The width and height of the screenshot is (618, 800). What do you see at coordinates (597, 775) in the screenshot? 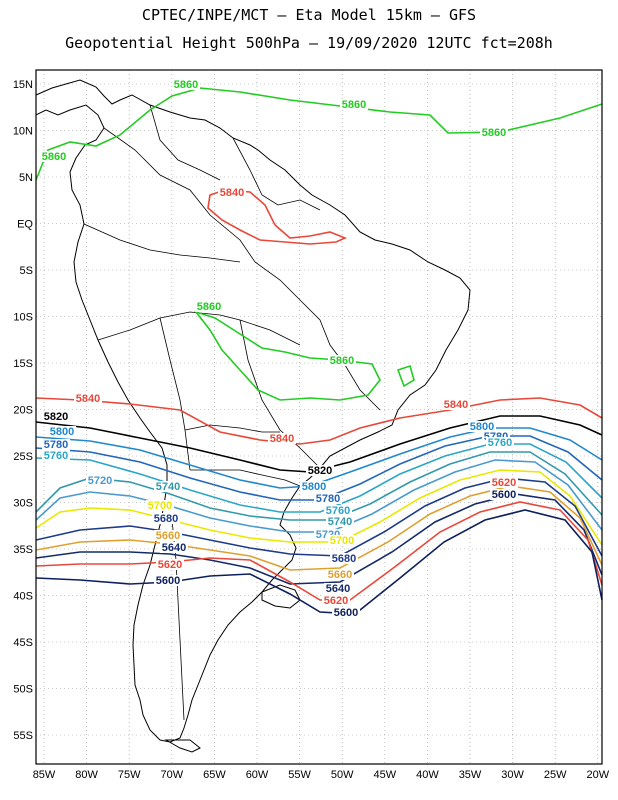
I see `lon-label: 20W` at bounding box center [597, 775].